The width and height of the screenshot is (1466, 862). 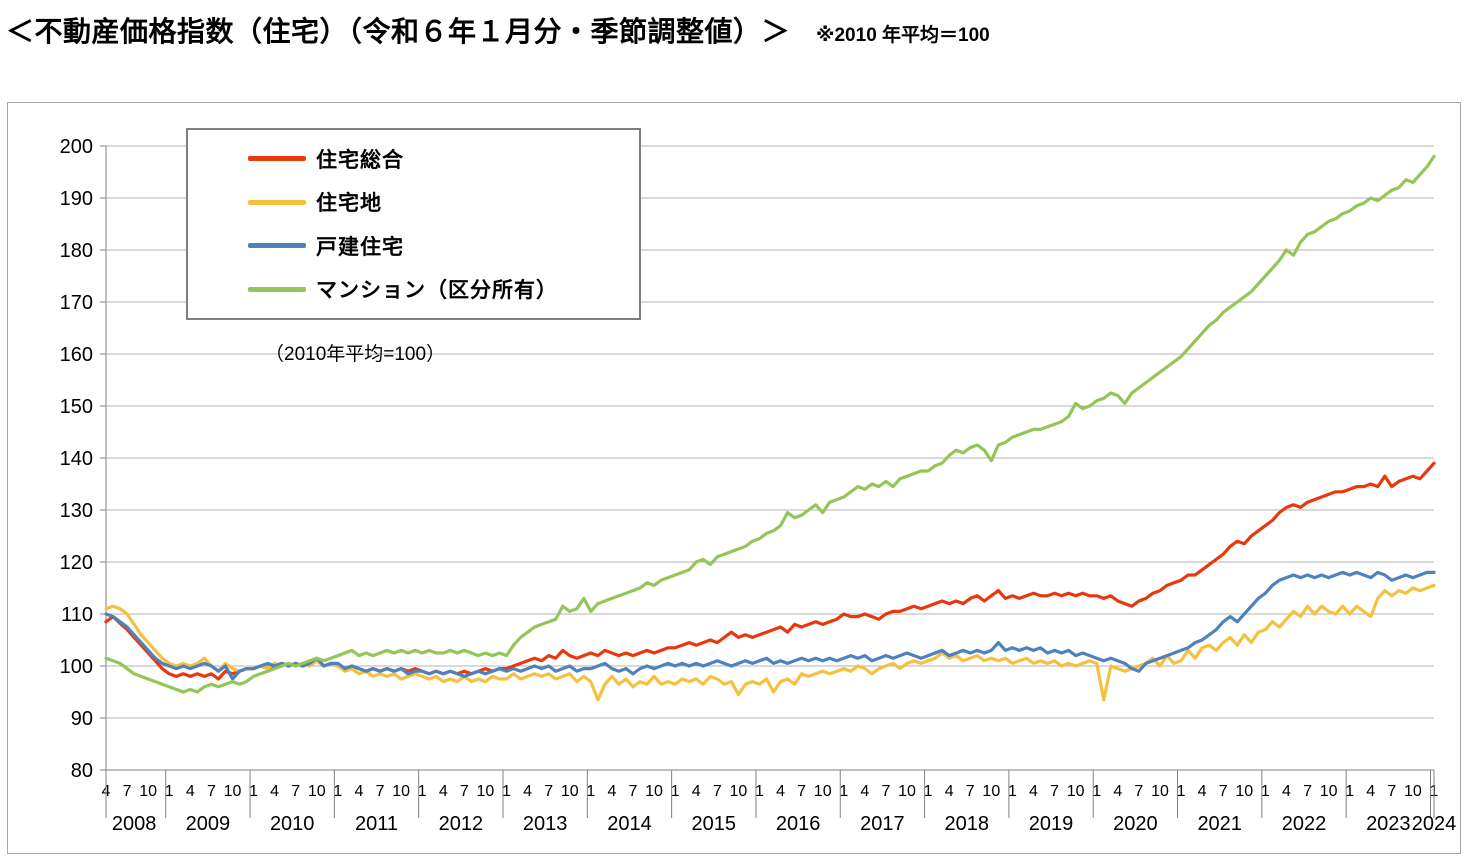 What do you see at coordinates (545, 824) in the screenshot?
I see `svg-text: 2013` at bounding box center [545, 824].